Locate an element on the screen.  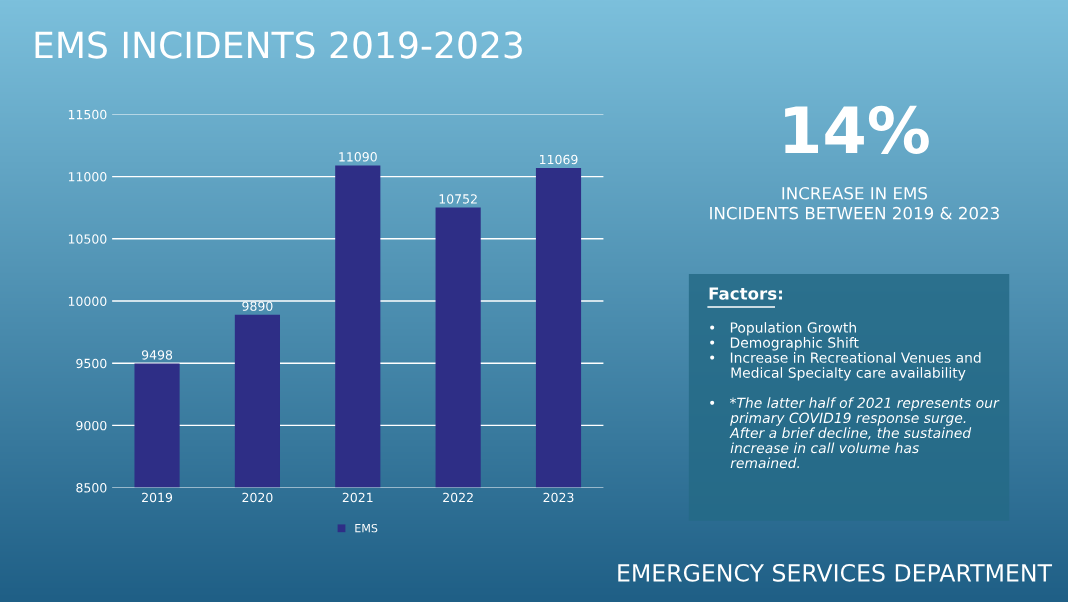
data-label: 9498 is located at coordinates (157, 355).